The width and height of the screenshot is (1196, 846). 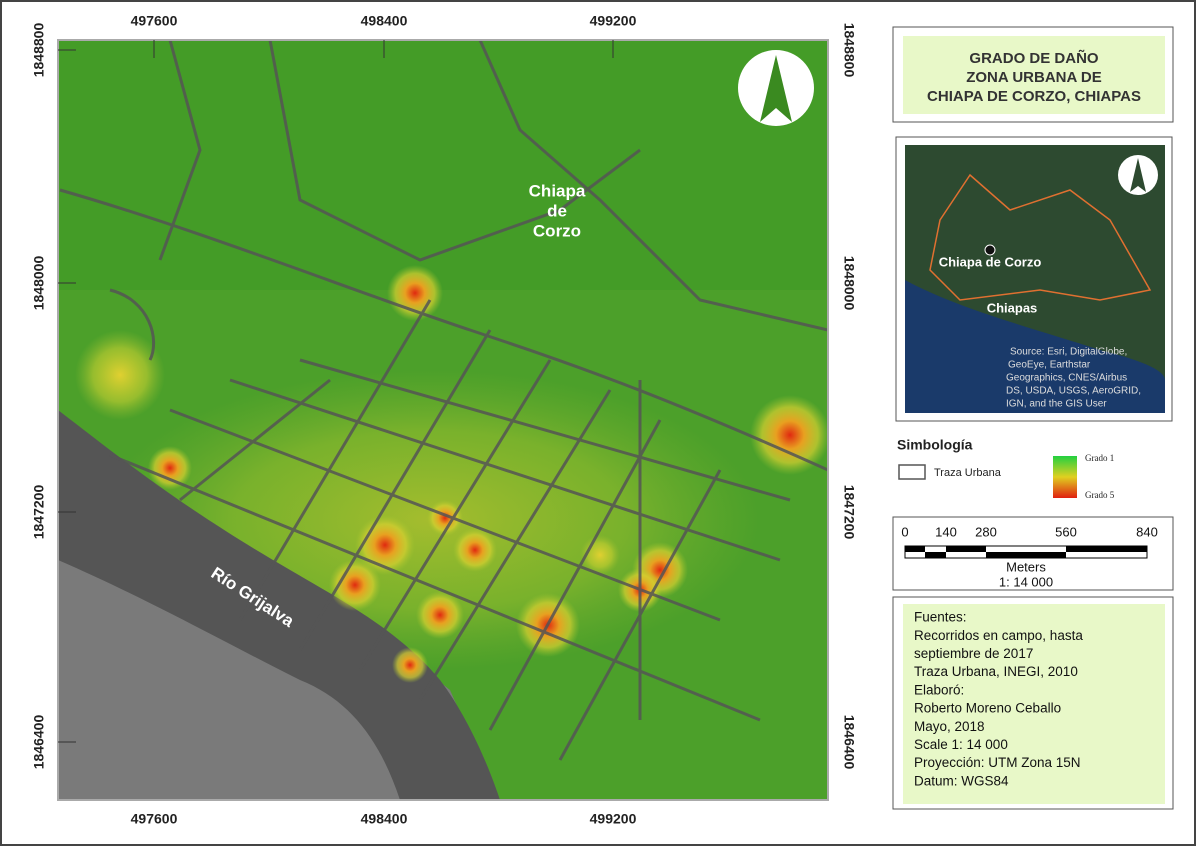 I want to click on scale-tick-label: 560, so click(x=1066, y=531).